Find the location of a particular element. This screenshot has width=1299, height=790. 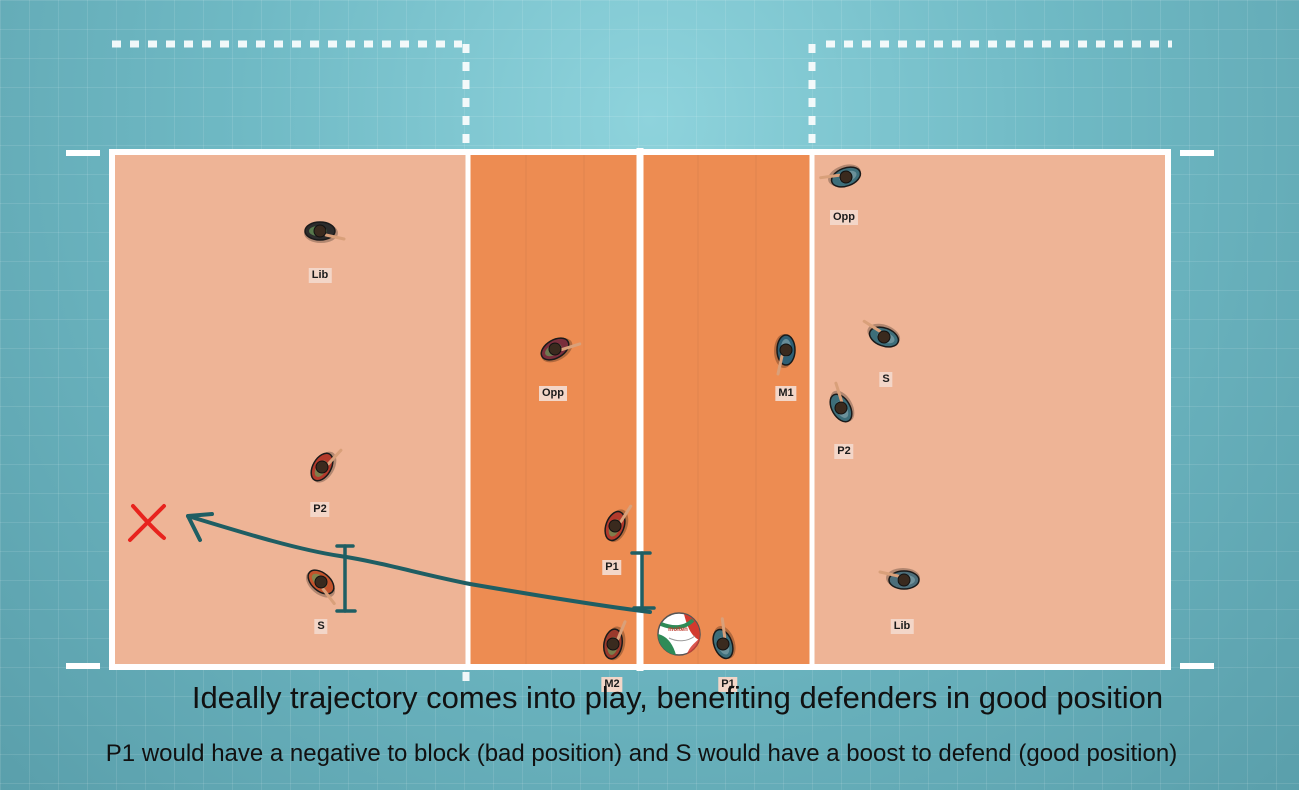

front-zone-stripes is located at coordinates (641, 409).